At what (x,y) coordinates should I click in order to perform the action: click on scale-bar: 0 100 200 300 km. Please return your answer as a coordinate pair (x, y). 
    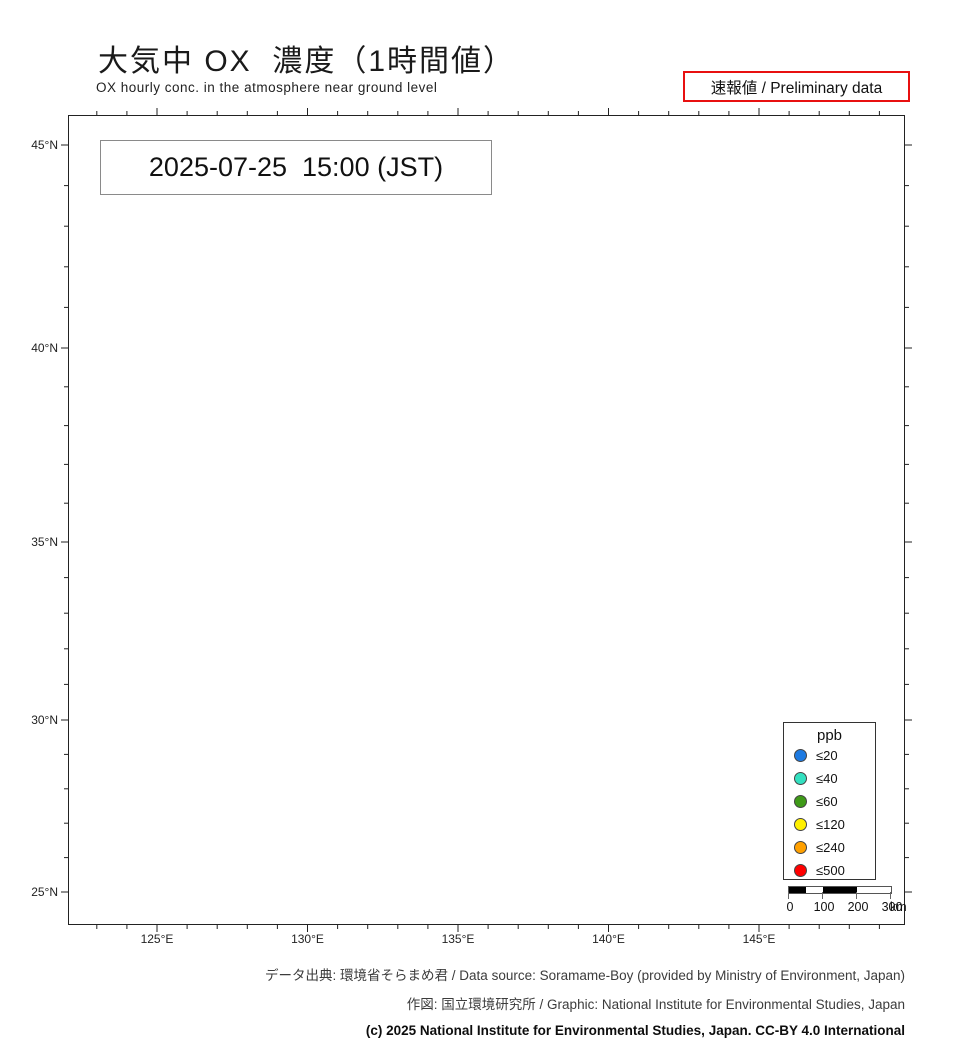
    Looking at the image, I should click on (846, 902).